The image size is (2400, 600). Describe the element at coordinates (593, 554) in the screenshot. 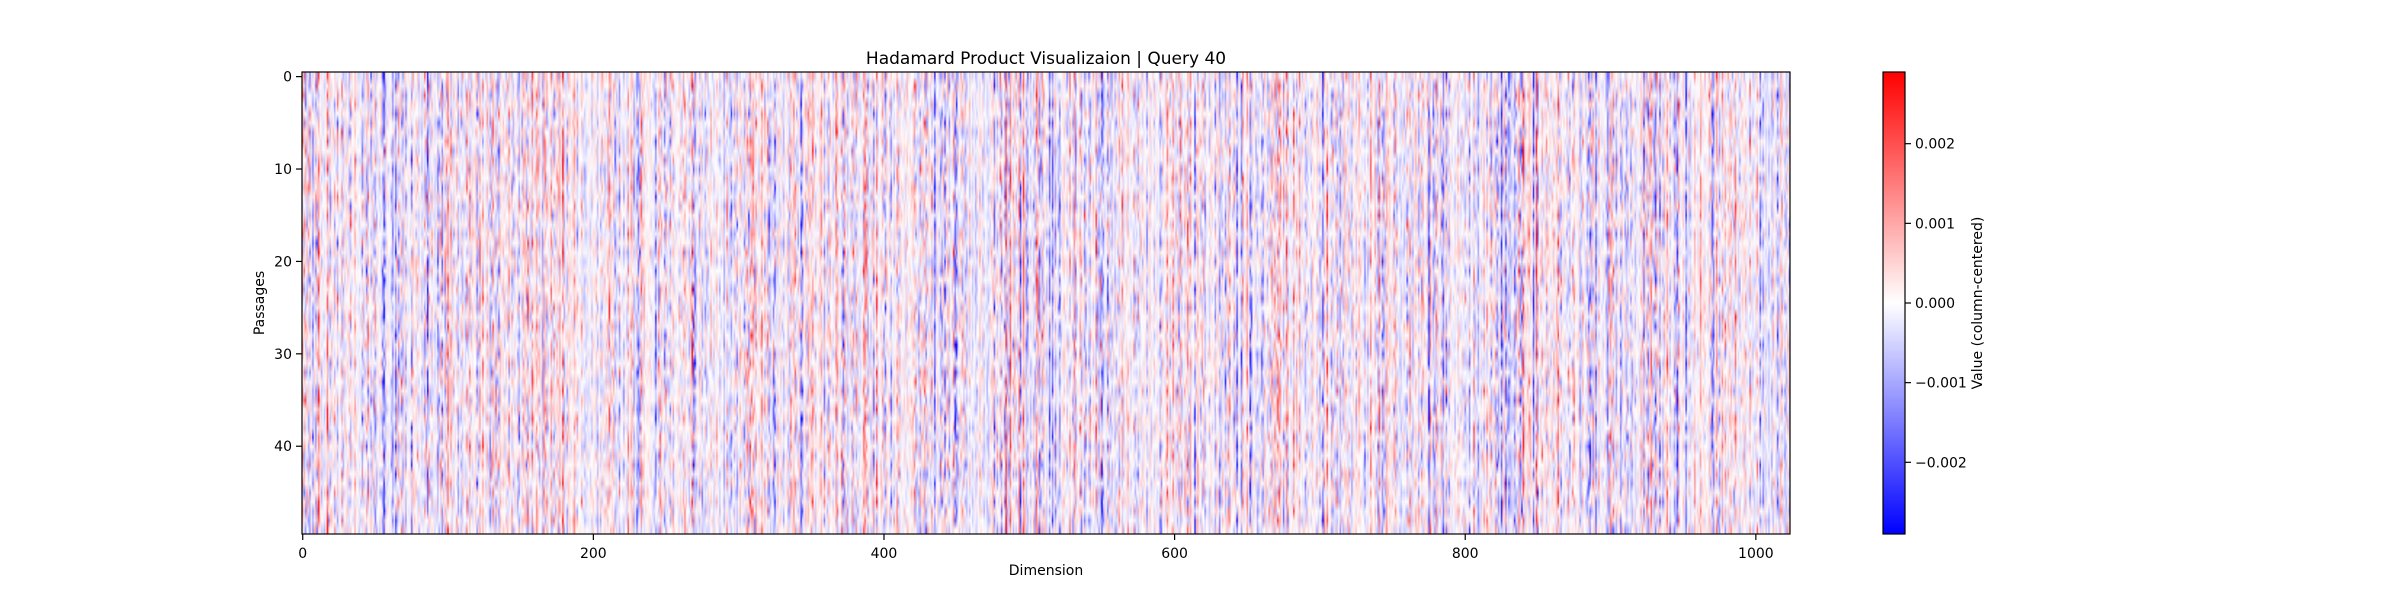

I see `x-tick-label: 200` at that location.